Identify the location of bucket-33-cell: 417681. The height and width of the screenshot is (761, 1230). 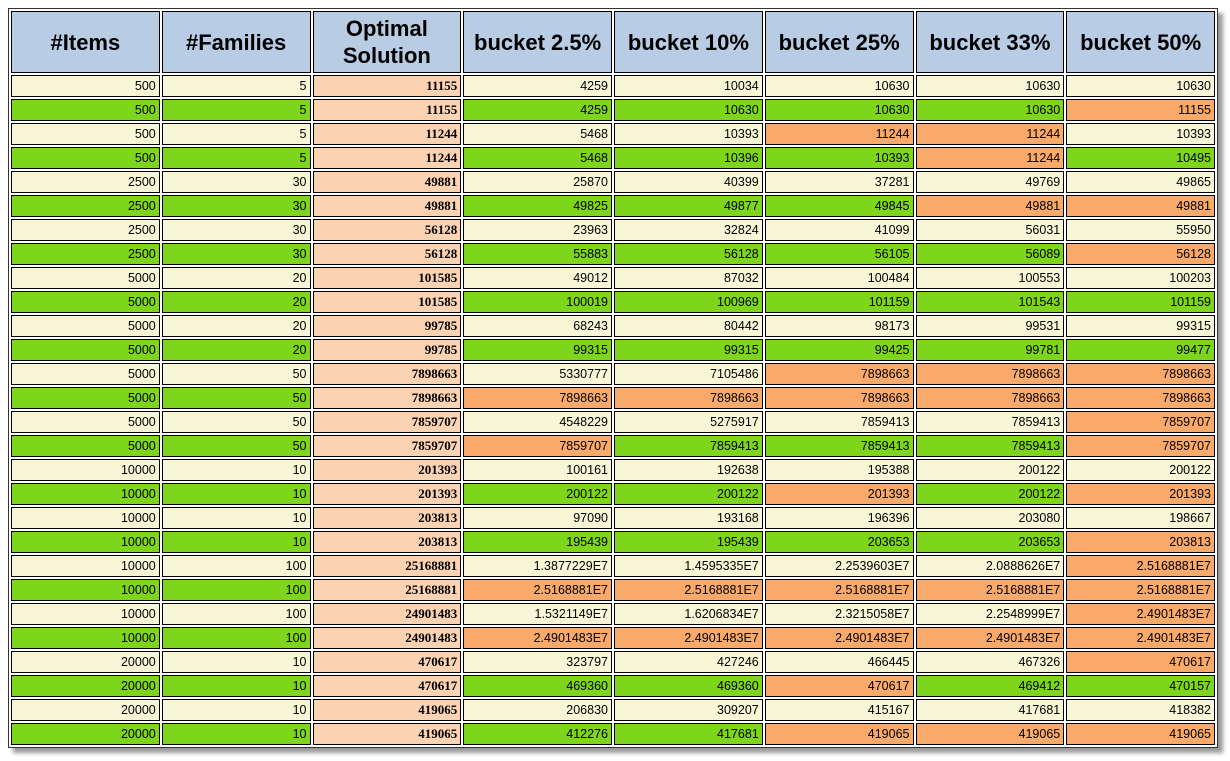
(990, 710).